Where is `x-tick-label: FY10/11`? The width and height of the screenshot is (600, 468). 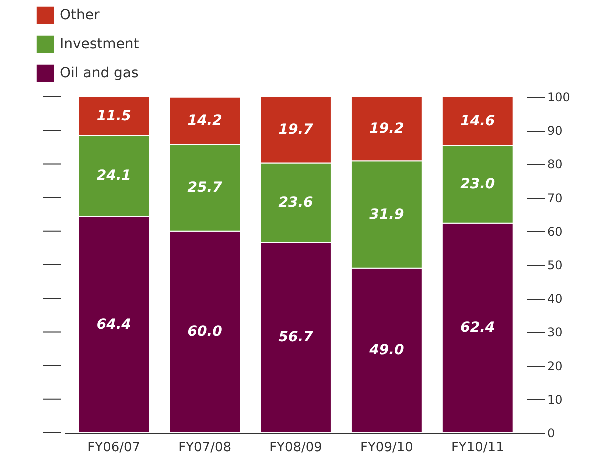 x-tick-label: FY10/11 is located at coordinates (477, 448).